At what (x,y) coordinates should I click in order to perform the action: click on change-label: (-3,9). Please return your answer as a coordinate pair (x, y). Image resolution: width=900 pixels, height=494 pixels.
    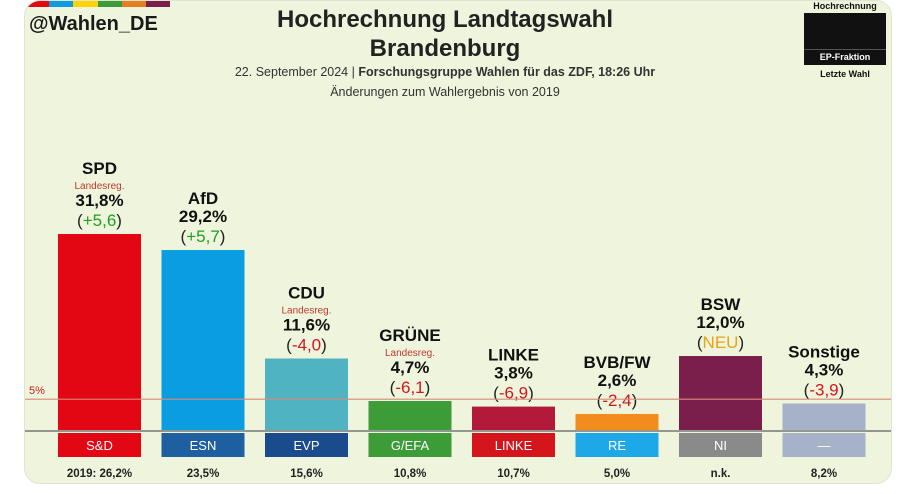
    Looking at the image, I should click on (824, 389).